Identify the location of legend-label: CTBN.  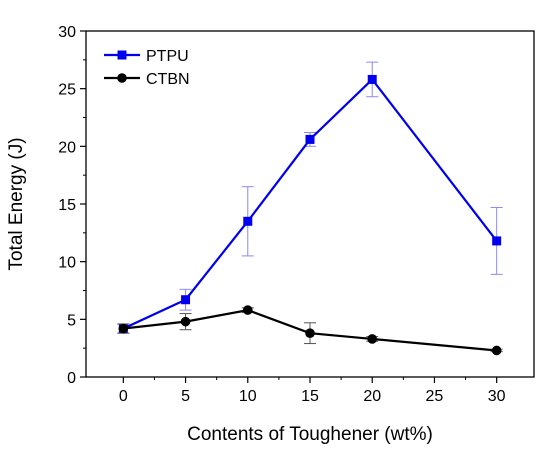
(168, 79).